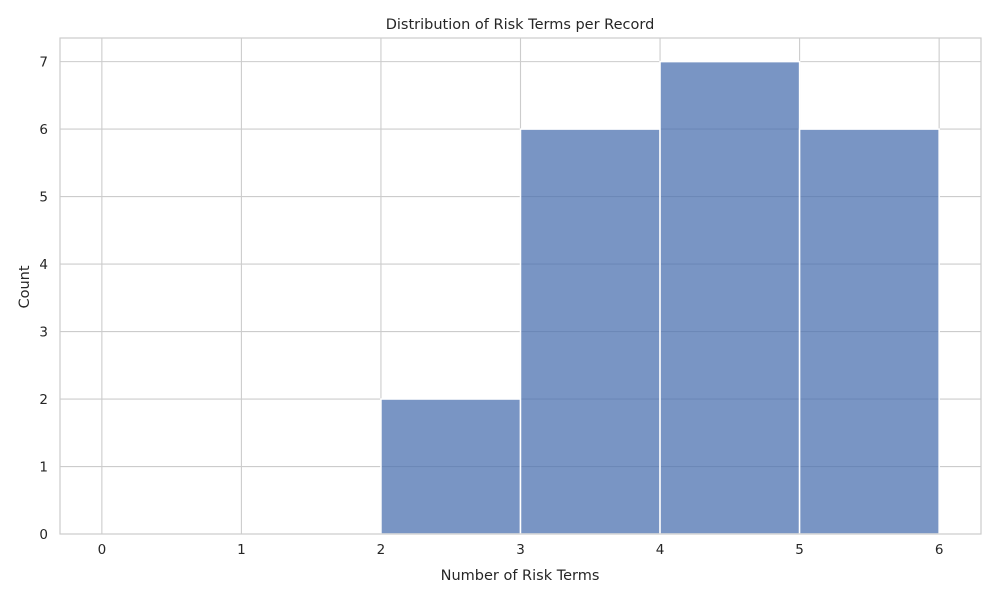 The height and width of the screenshot is (604, 1000). Describe the element at coordinates (43, 265) in the screenshot. I see `y-tick-label: 4` at that location.